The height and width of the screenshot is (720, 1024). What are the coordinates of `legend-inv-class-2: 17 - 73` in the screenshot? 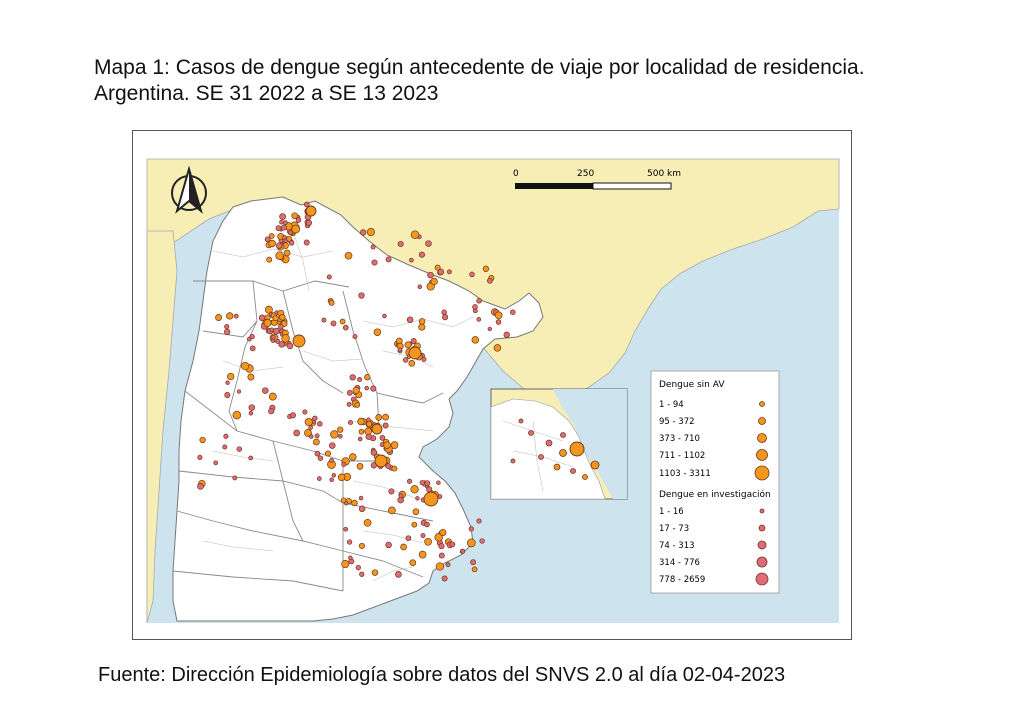 It's located at (674, 529).